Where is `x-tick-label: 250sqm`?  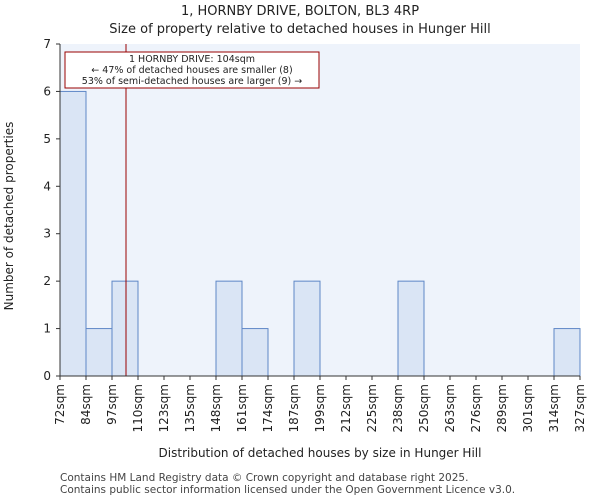 x-tick-label: 250sqm is located at coordinates (424, 408).